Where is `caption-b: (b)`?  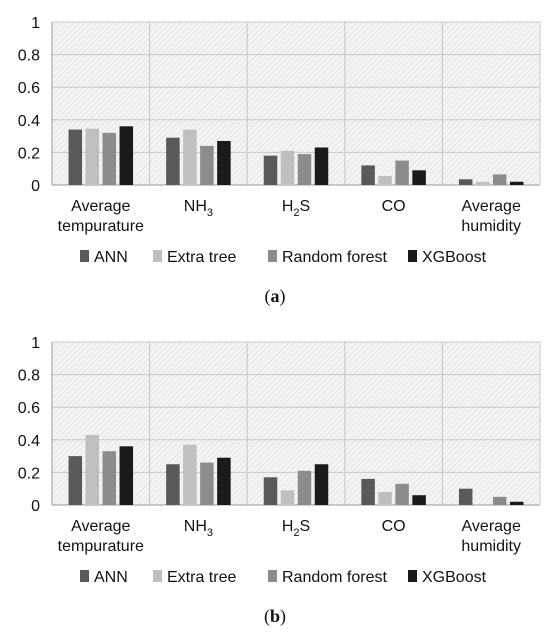 caption-b: (b) is located at coordinates (274, 616).